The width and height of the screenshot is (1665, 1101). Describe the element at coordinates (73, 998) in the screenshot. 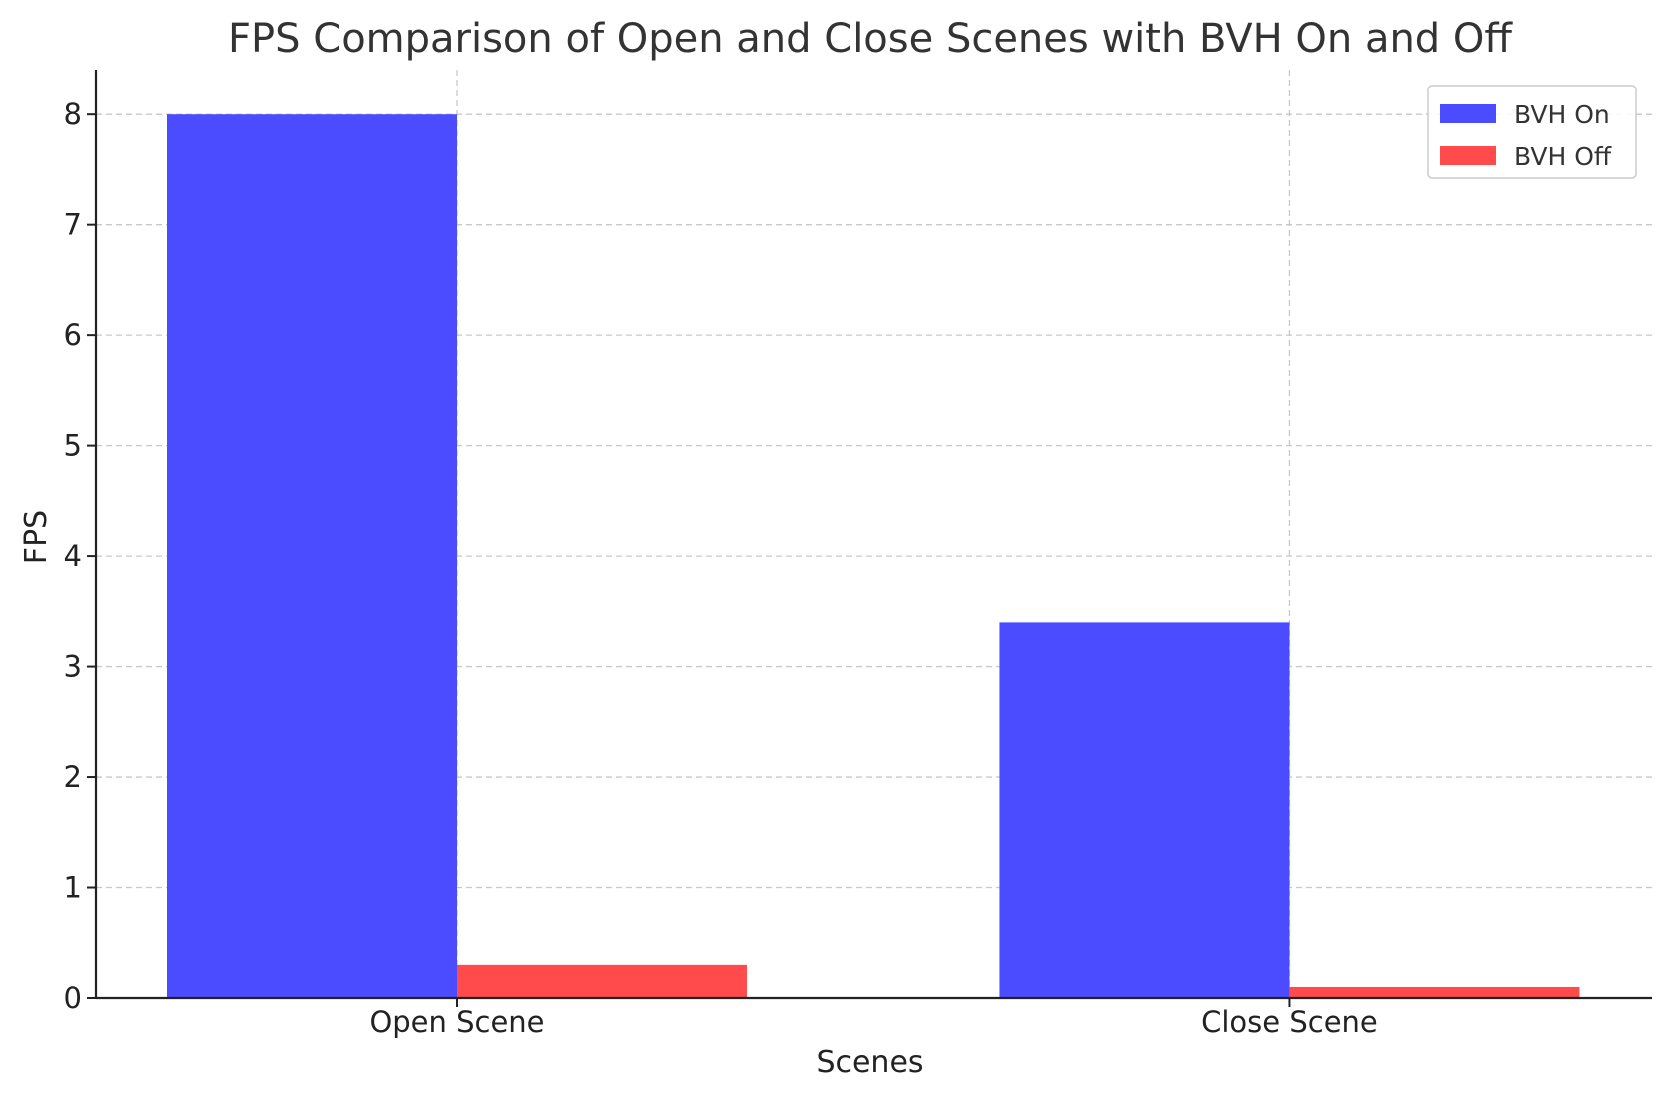

I see `y-tick-label: 0` at that location.